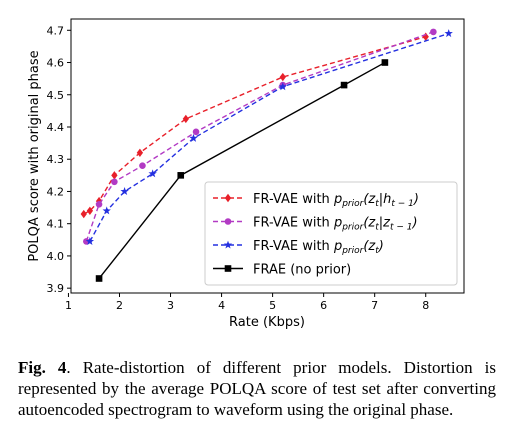 The image size is (506, 436). Describe the element at coordinates (56, 95) in the screenshot. I see `y-tick-label: 4.5` at that location.